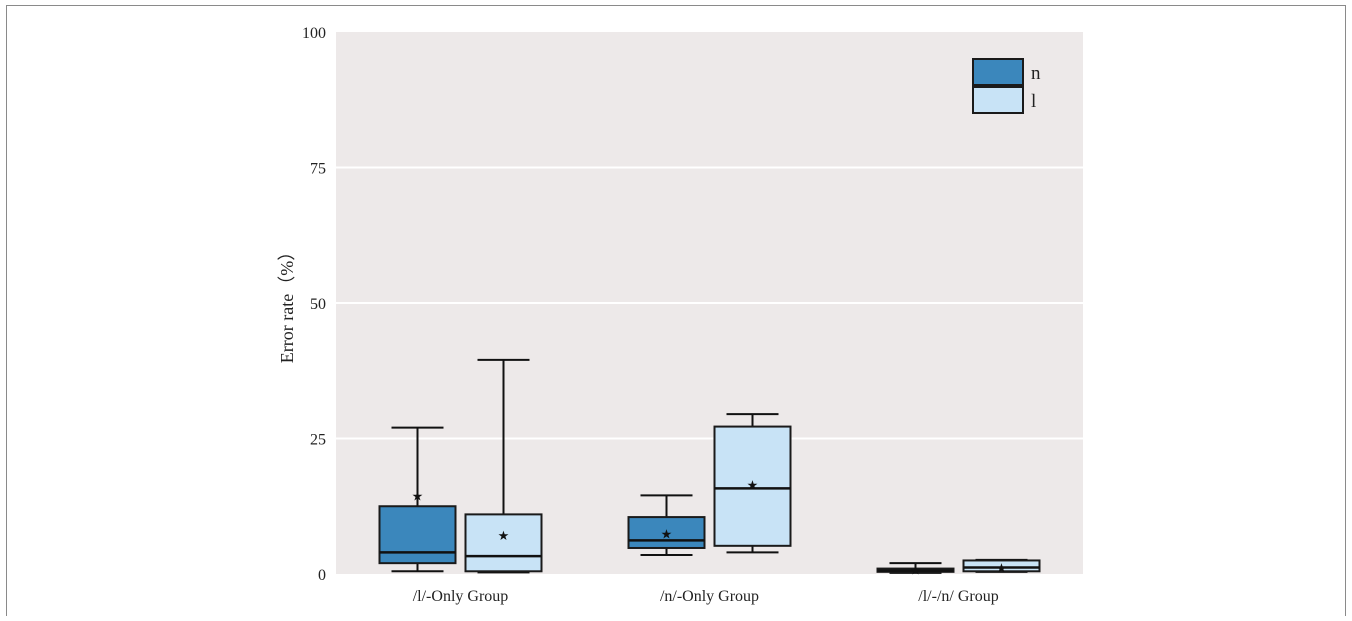 The height and width of the screenshot is (621, 1352). Describe the element at coordinates (998, 100) in the screenshot. I see `legend-swatch-l` at that location.